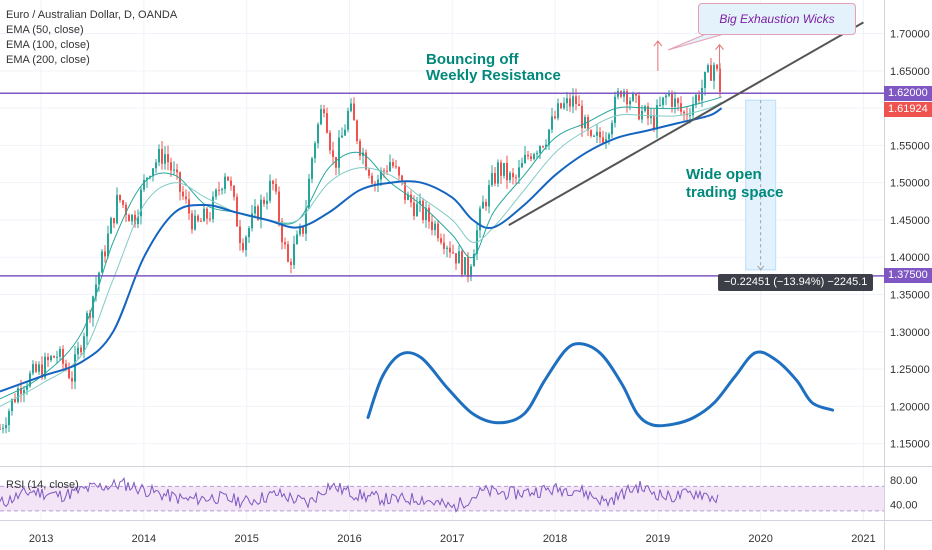 The height and width of the screenshot is (550, 932). I want to click on y-tick-label: 1.65000, so click(910, 72).